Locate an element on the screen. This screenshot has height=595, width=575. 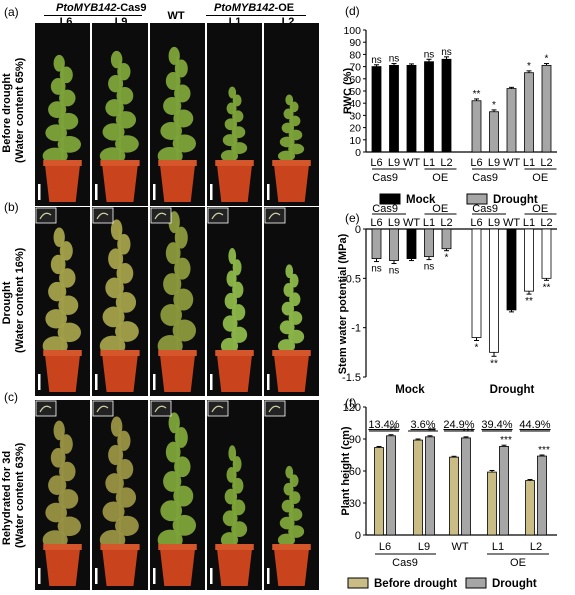
chart-f-ytick-label: 120 is located at coordinates (352, 408).